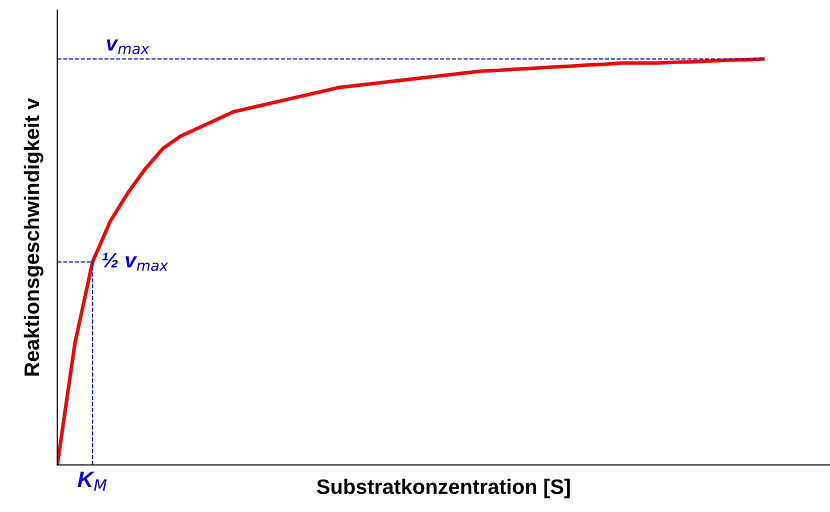 Image resolution: width=830 pixels, height=512 pixels. I want to click on ref-line-label: v$_{max}$, so click(128, 47).